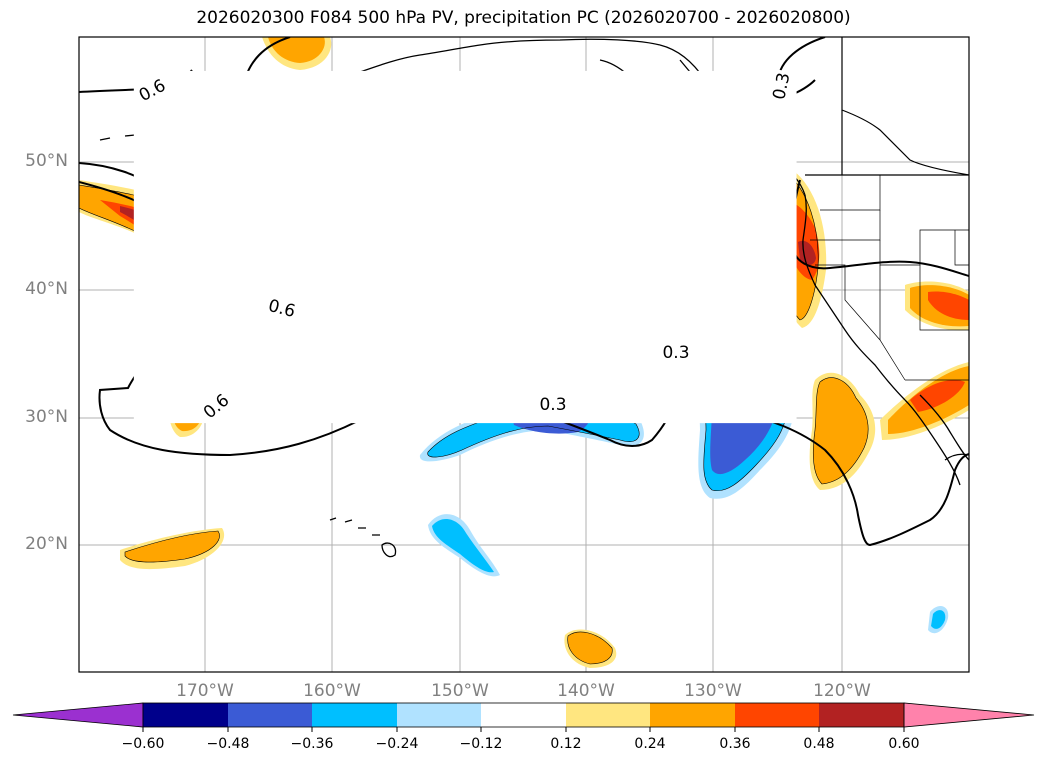 This screenshot has height=765, width=1047. I want to click on lon-label-170w: 170°W, so click(205, 691).